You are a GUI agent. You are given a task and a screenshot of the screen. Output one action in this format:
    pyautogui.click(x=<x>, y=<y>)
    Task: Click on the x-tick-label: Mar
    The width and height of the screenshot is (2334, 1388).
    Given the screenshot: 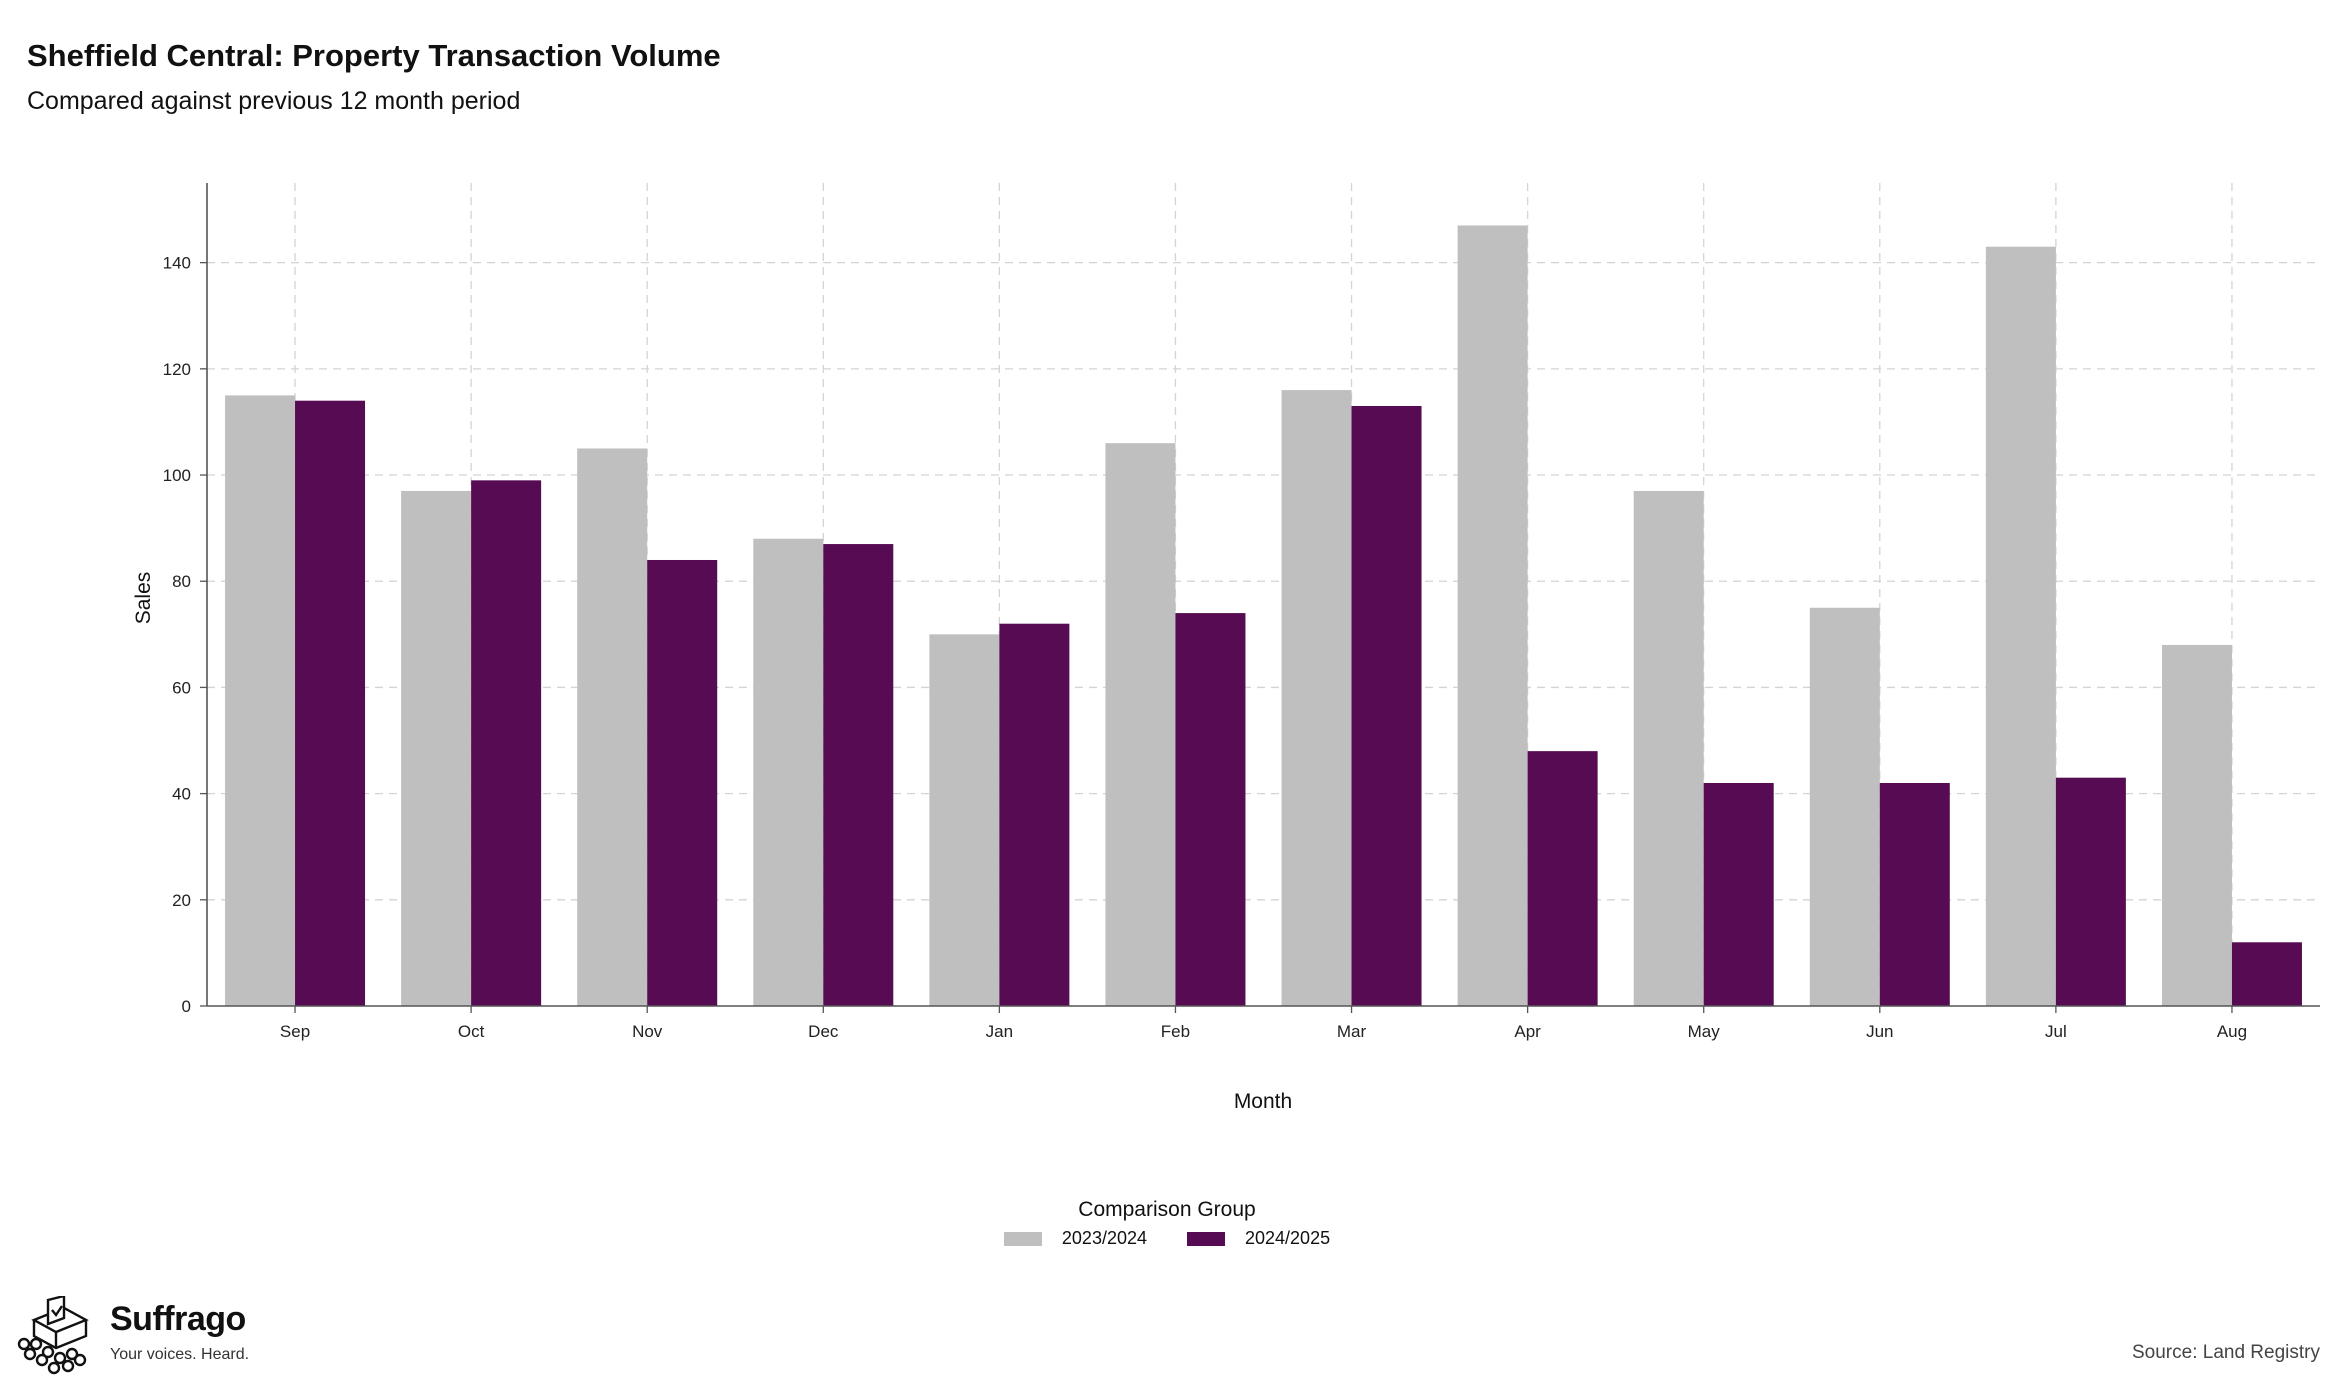 What is the action you would take?
    pyautogui.click(x=1352, y=1031)
    